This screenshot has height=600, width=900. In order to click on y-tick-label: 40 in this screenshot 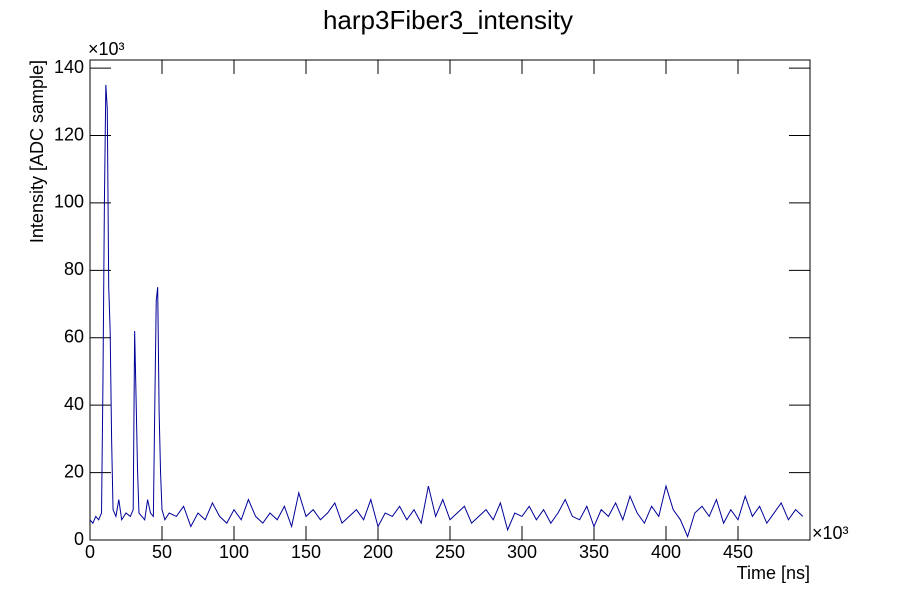, I will do `click(74, 404)`.